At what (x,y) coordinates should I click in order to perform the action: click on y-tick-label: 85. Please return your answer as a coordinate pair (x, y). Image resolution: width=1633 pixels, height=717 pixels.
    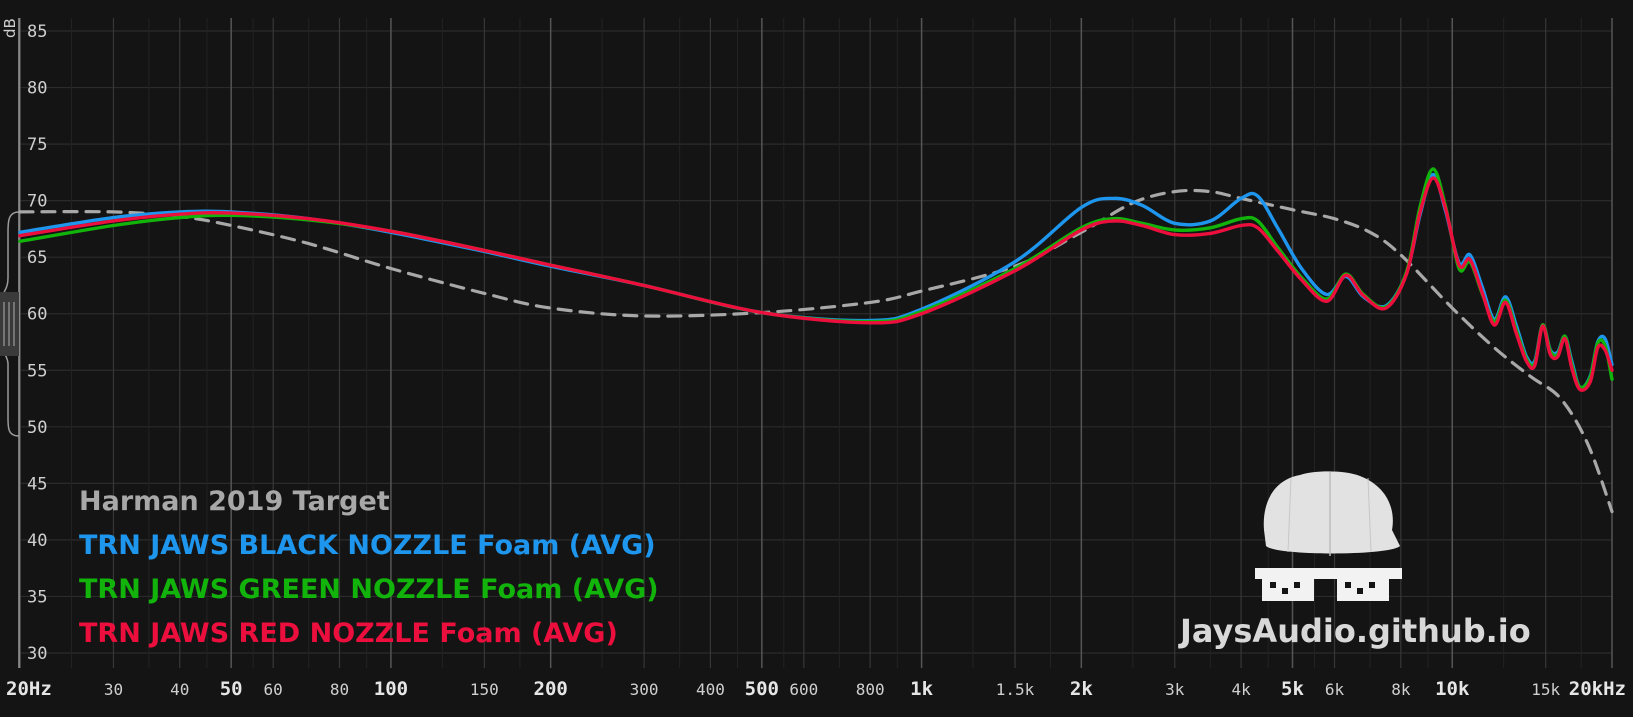
    Looking at the image, I should click on (37, 32).